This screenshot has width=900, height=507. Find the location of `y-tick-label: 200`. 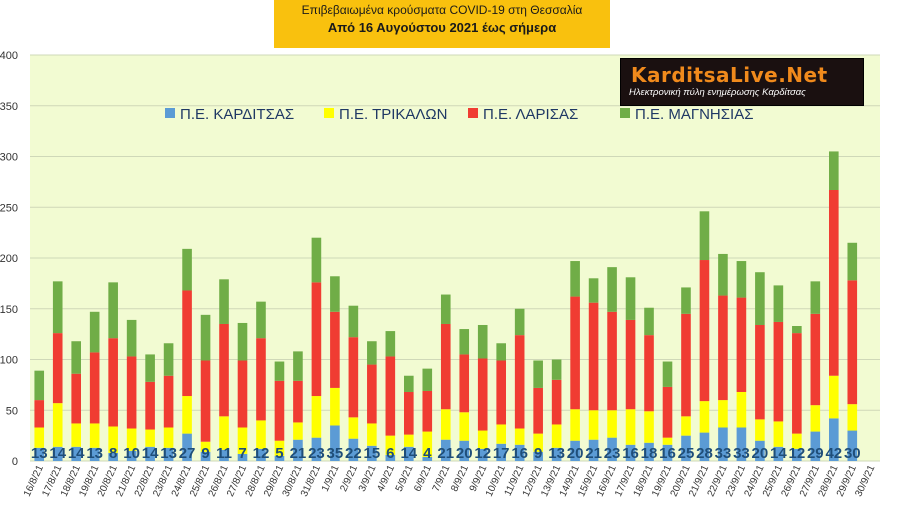

y-tick-label: 200 is located at coordinates (9, 259).